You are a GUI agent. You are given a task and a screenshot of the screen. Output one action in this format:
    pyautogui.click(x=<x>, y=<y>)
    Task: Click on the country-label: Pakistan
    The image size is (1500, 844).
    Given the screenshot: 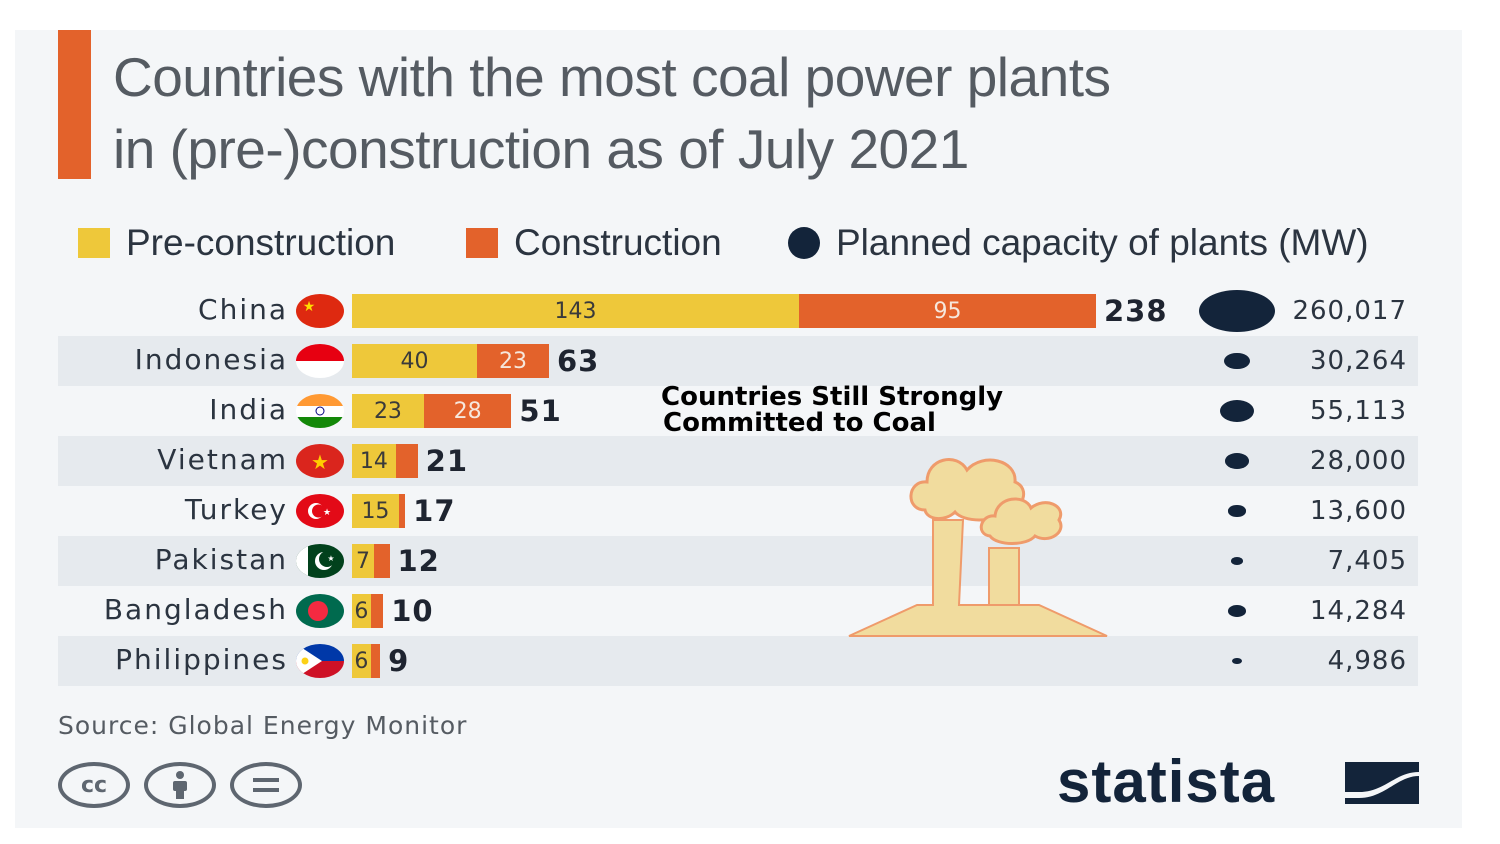 What is the action you would take?
    pyautogui.click(x=221, y=559)
    